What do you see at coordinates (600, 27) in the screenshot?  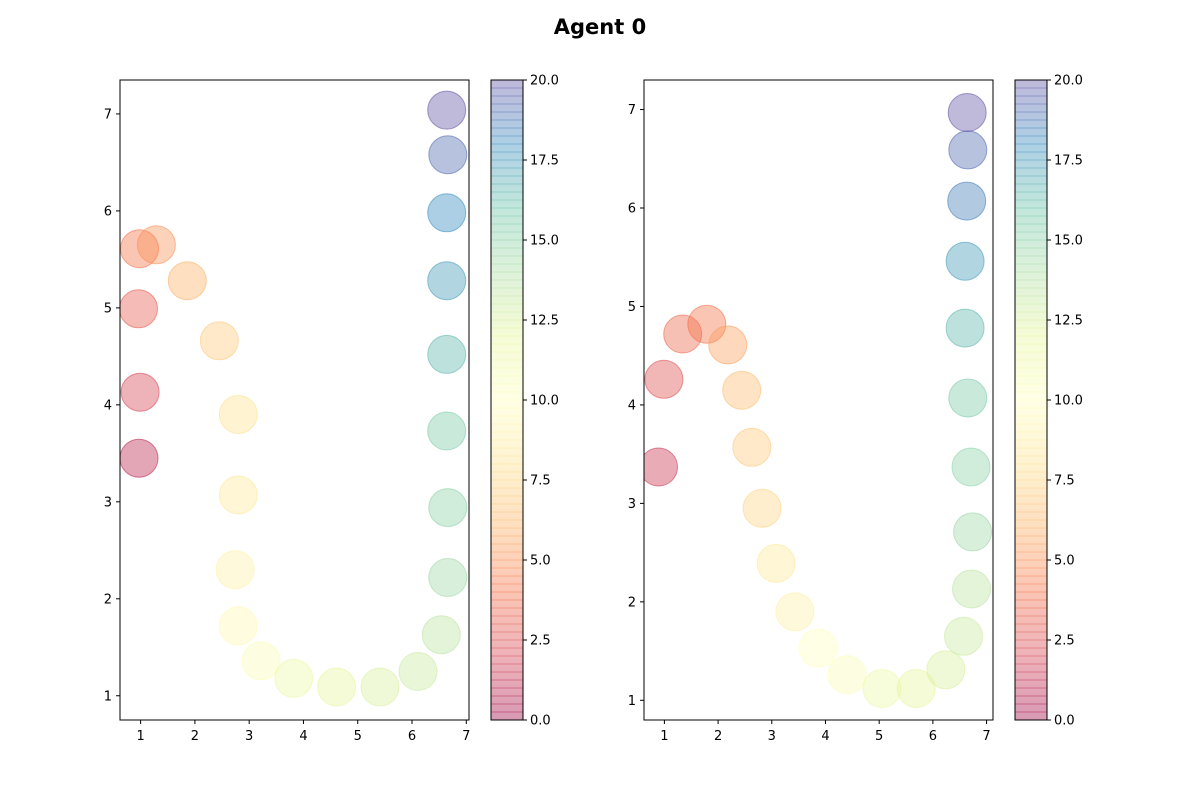 I see `figure-title: Agent 0` at bounding box center [600, 27].